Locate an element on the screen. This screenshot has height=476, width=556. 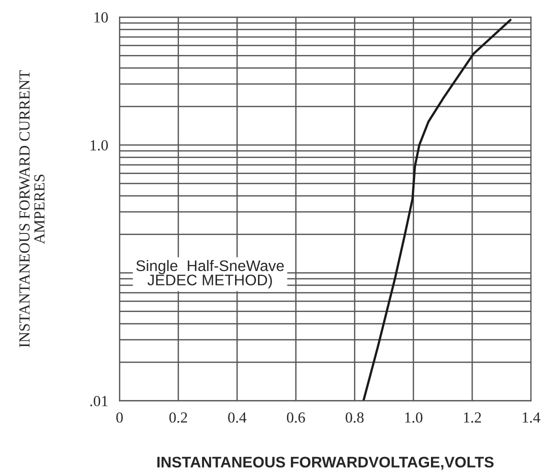
y-tick-label: 10 is located at coordinates (101, 17).